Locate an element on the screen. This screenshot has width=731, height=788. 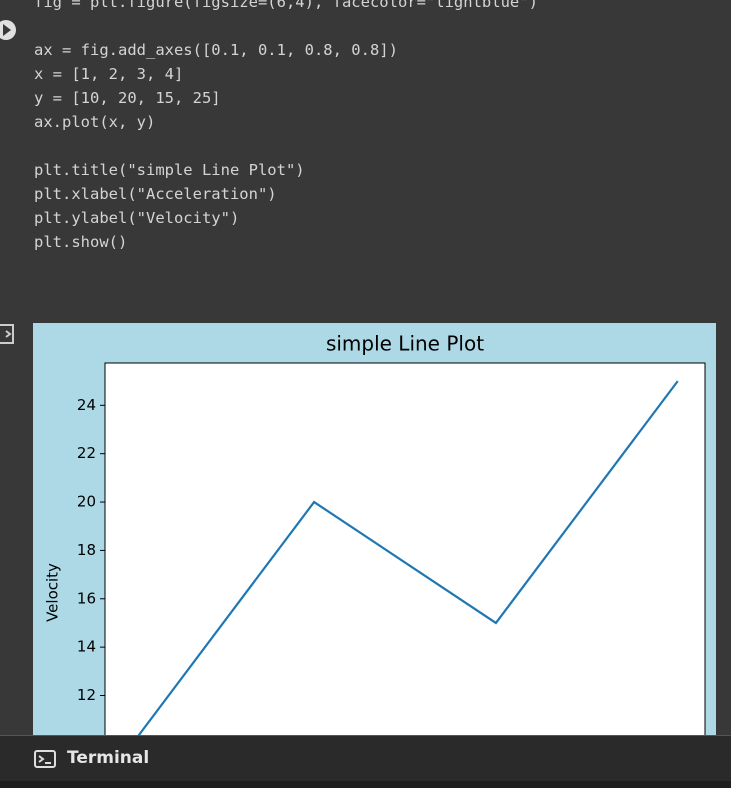
code-line: ax = fig.add_axes([0.1, 0.1, 0.8, 0.8]) is located at coordinates (216, 50).